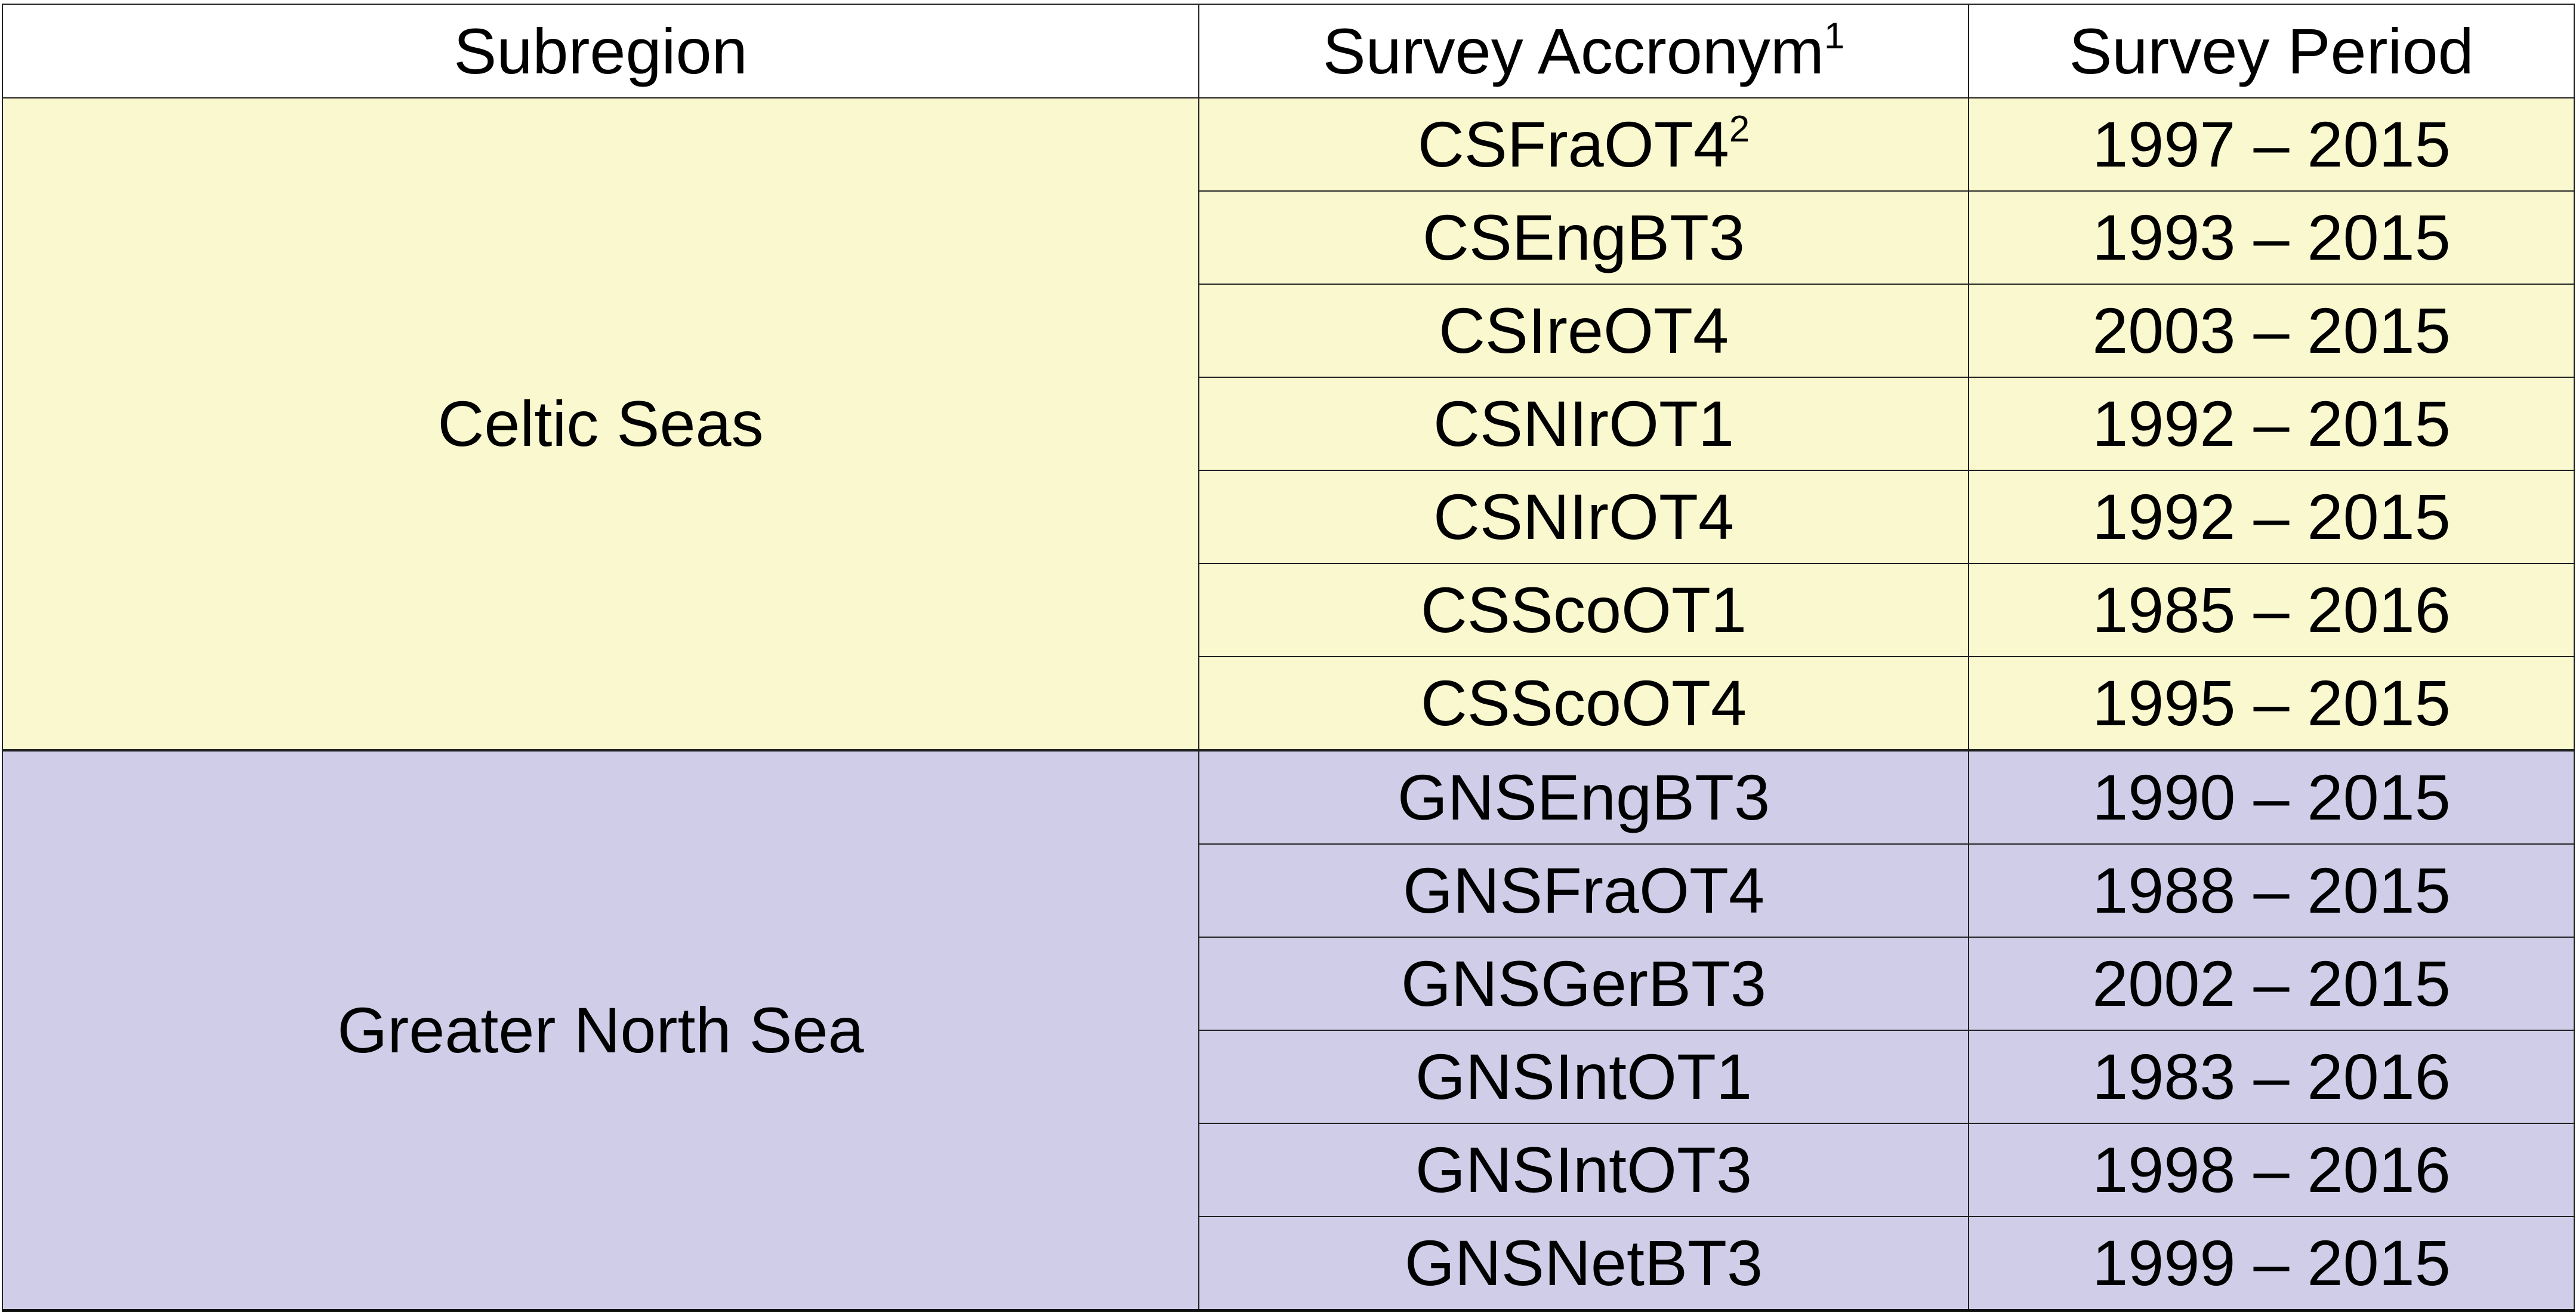 Image resolution: width=2576 pixels, height=1312 pixels. I want to click on acronym-cell: GNSGerBT3, so click(1584, 984).